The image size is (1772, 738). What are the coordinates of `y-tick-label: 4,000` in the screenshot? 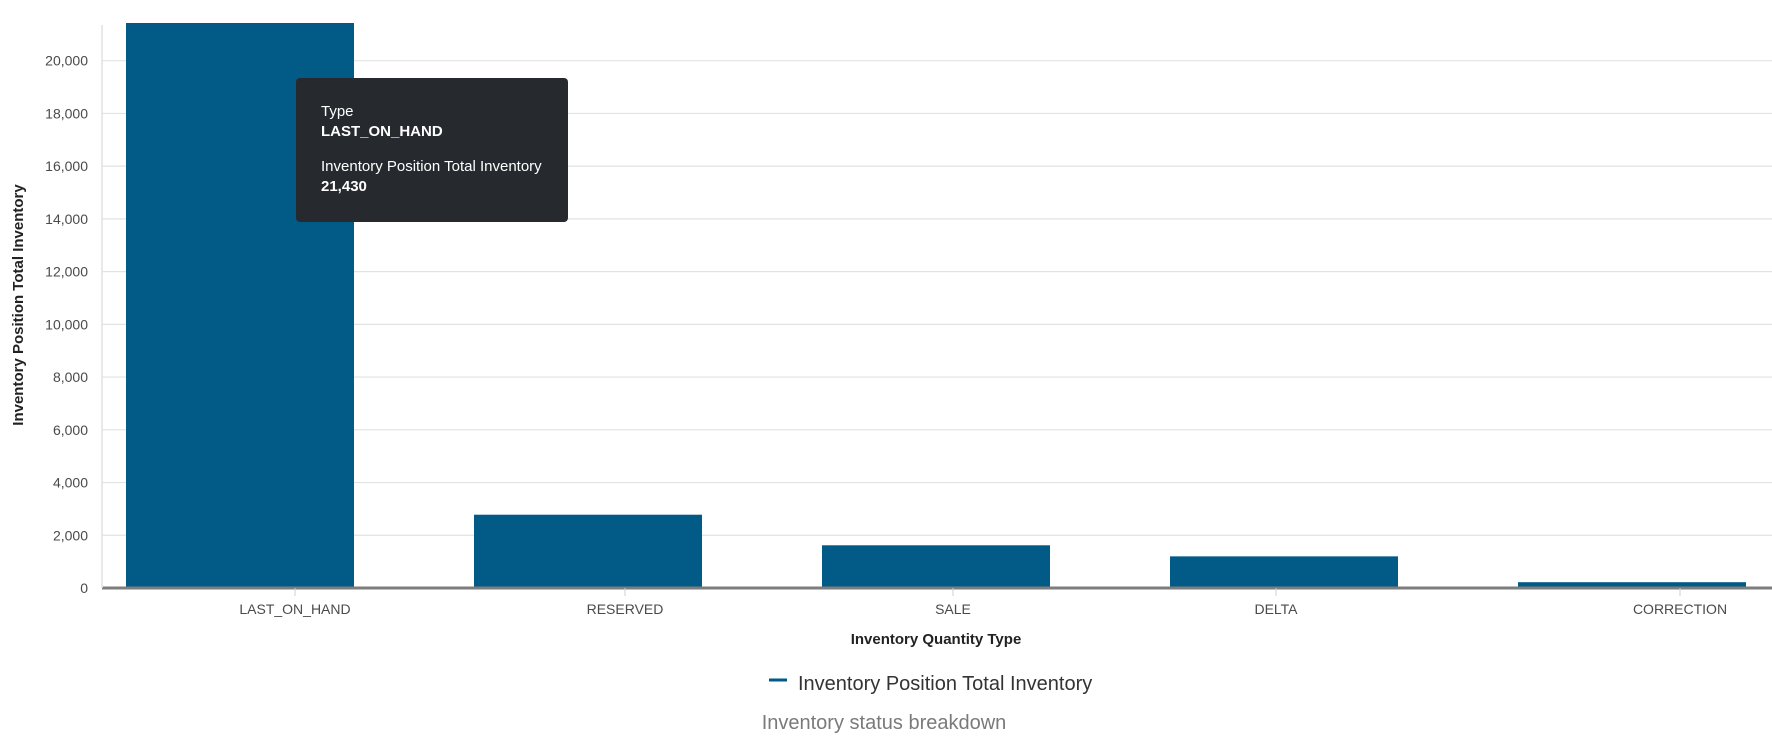 It's located at (70, 483).